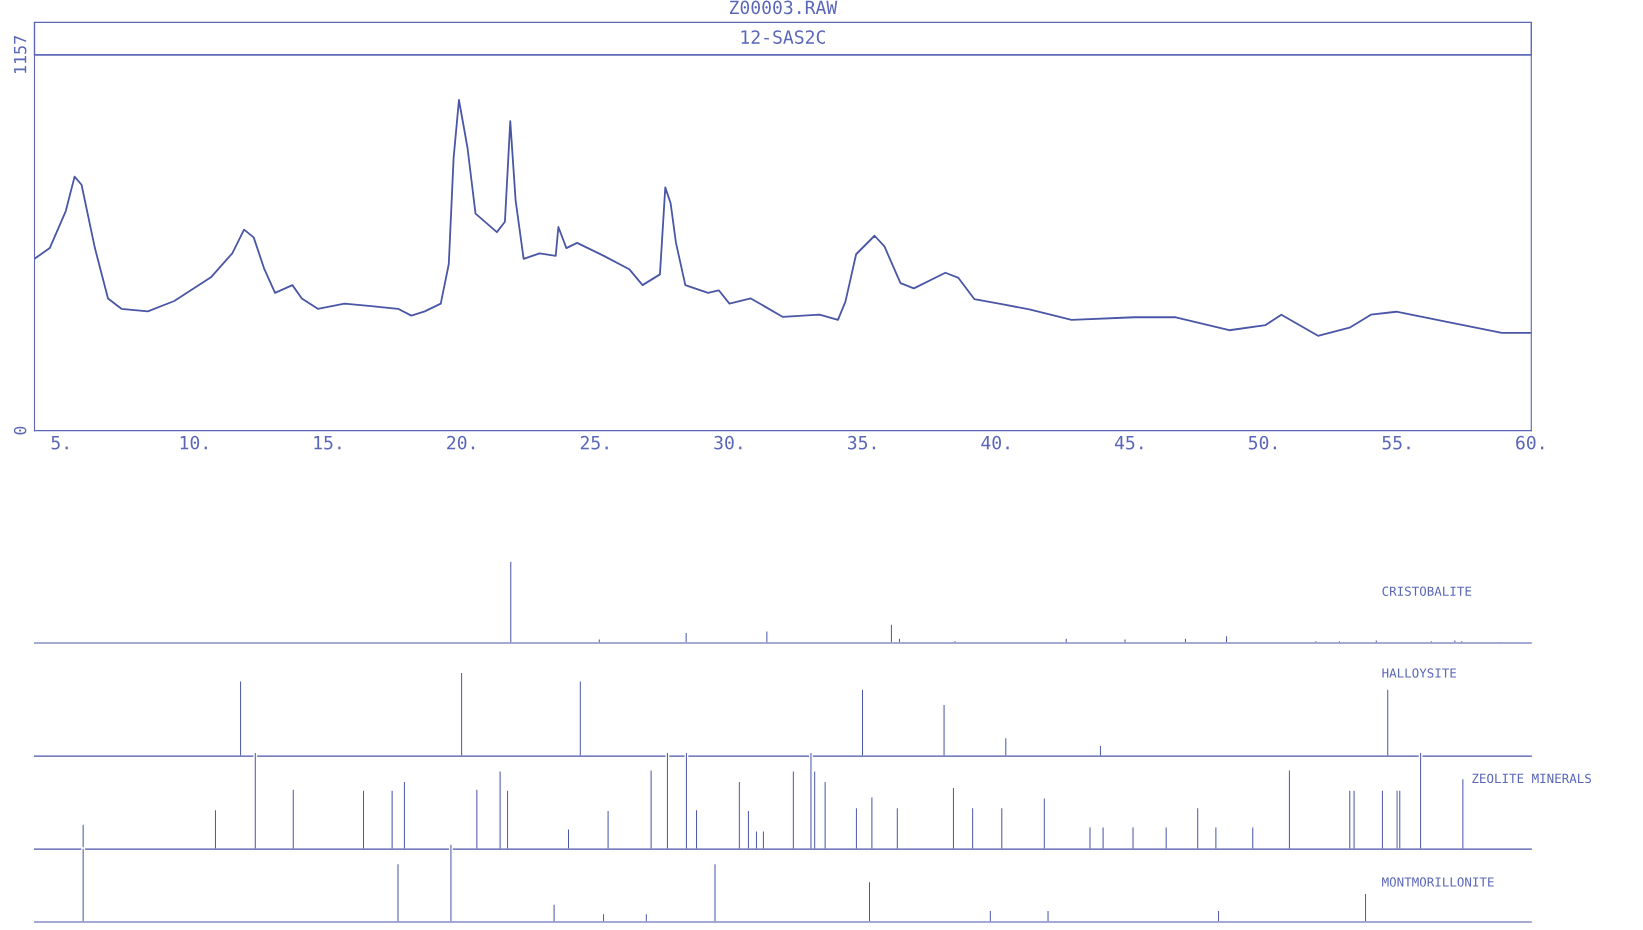  What do you see at coordinates (193, 442) in the screenshot?
I see `x-tick-label: 10.` at bounding box center [193, 442].